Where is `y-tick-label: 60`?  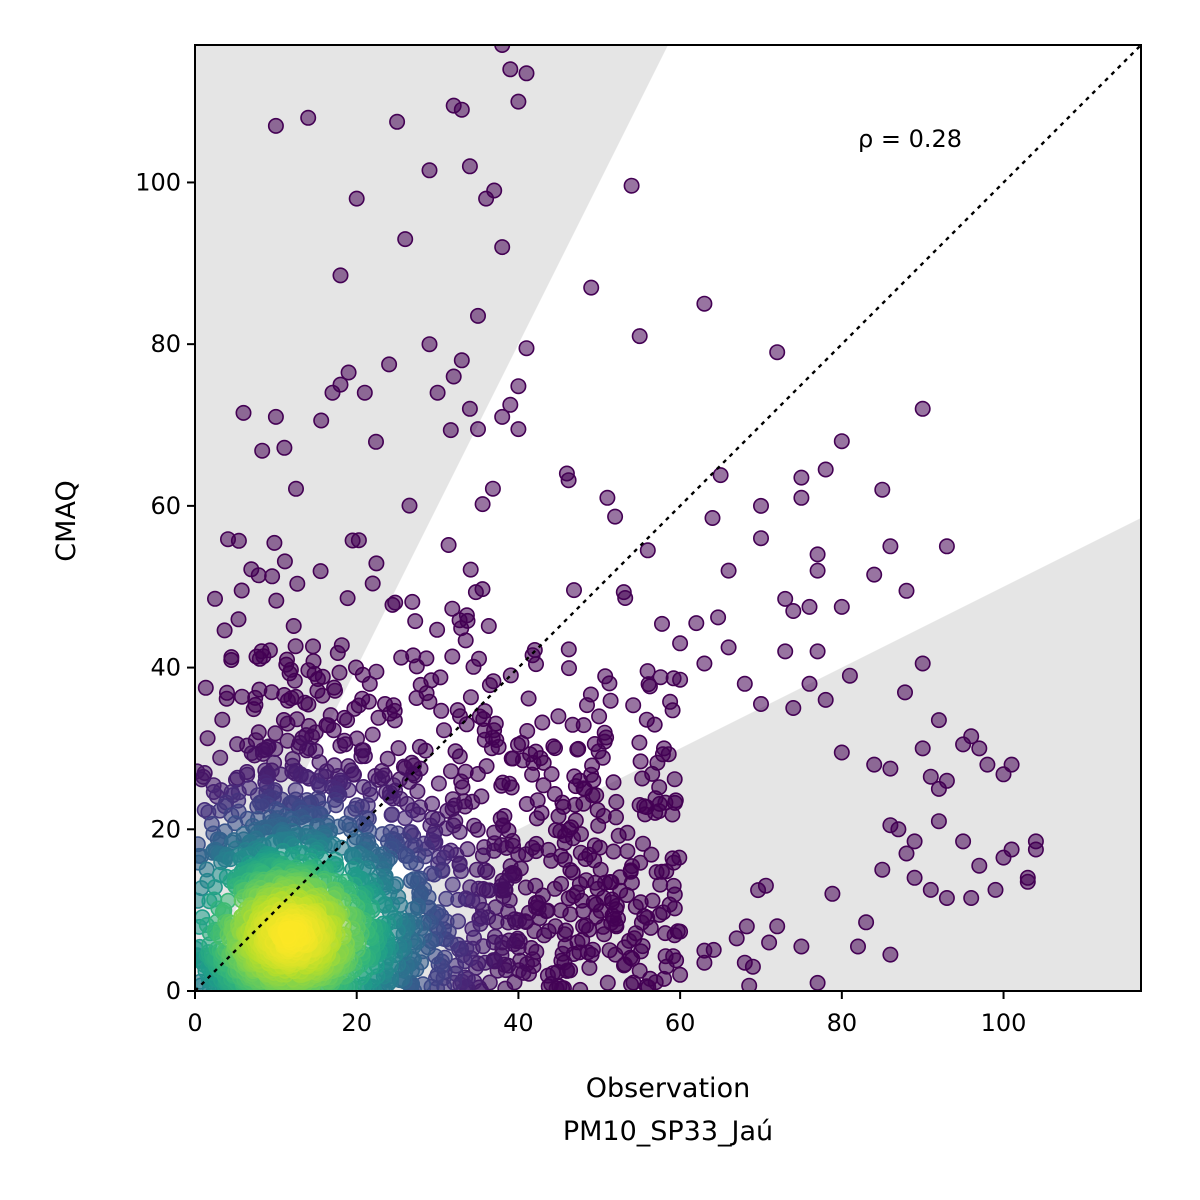 y-tick-label: 60 is located at coordinates (165, 506).